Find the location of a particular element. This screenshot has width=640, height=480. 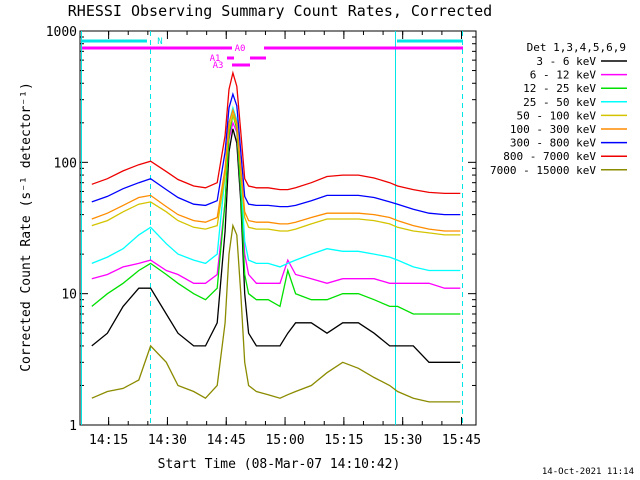

legend-entry-label: 7000 - 15000 keV is located at coordinates (543, 170).